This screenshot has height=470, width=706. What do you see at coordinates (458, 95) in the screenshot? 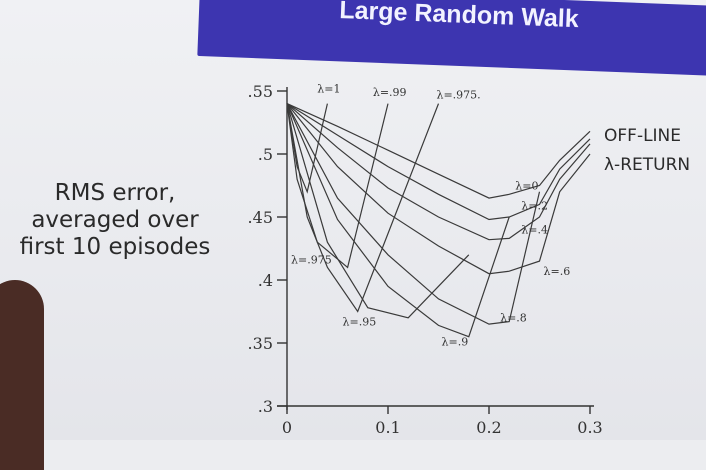
I see `curve-label: λ=.975.` at bounding box center [458, 95].